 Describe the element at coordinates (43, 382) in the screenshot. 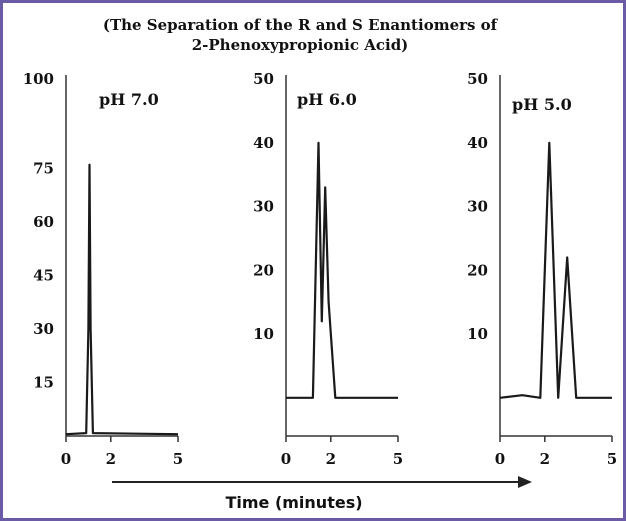

I see `panel-1-y-tick-label: 15` at that location.